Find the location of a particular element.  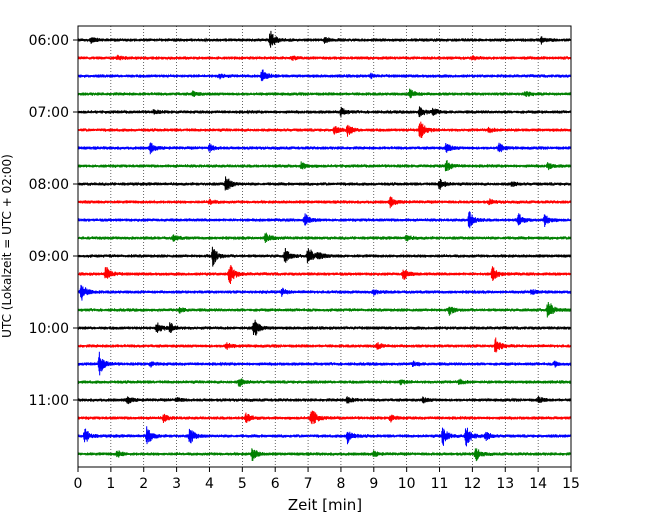

x-tick-label: 4 is located at coordinates (209, 484).